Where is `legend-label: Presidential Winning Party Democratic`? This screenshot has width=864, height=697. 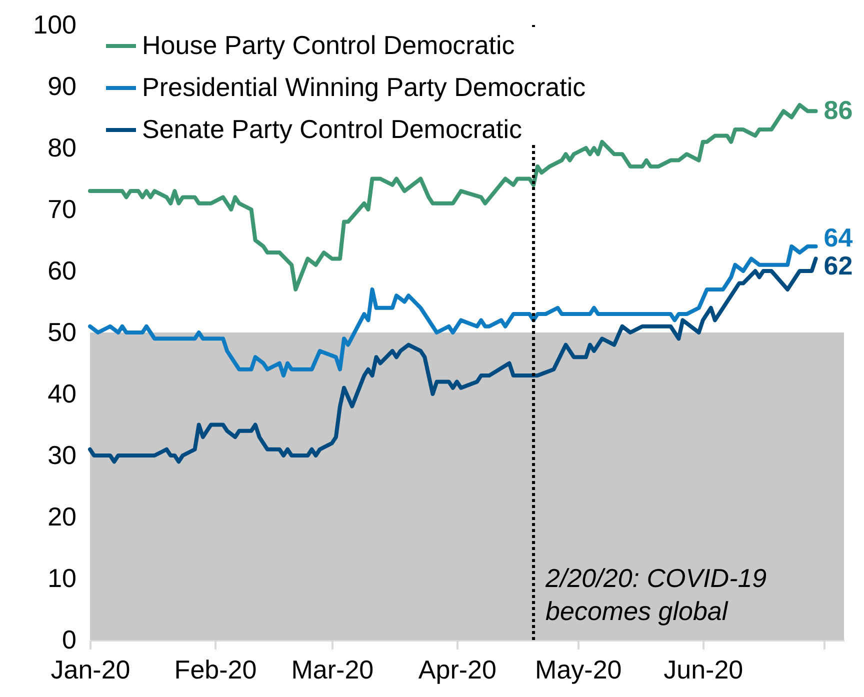 legend-label: Presidential Winning Party Democratic is located at coordinates (364, 87).